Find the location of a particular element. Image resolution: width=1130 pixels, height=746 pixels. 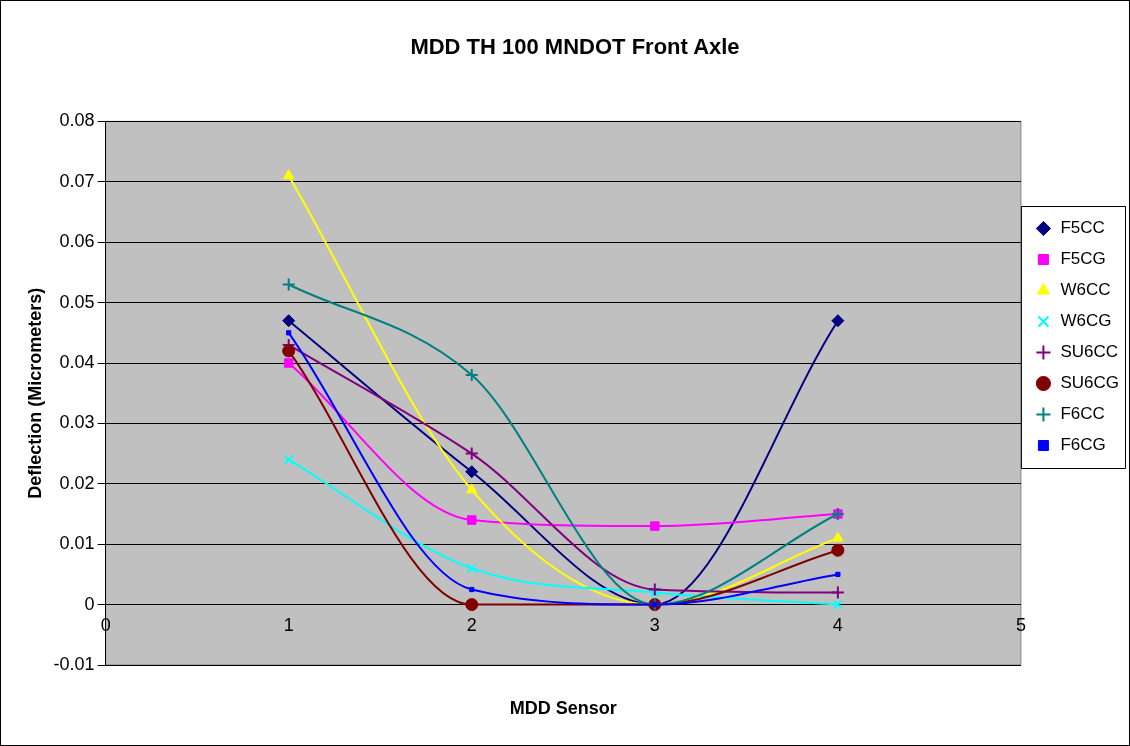

y-axis-title: Deflection (Micrometers) is located at coordinates (34, 393).